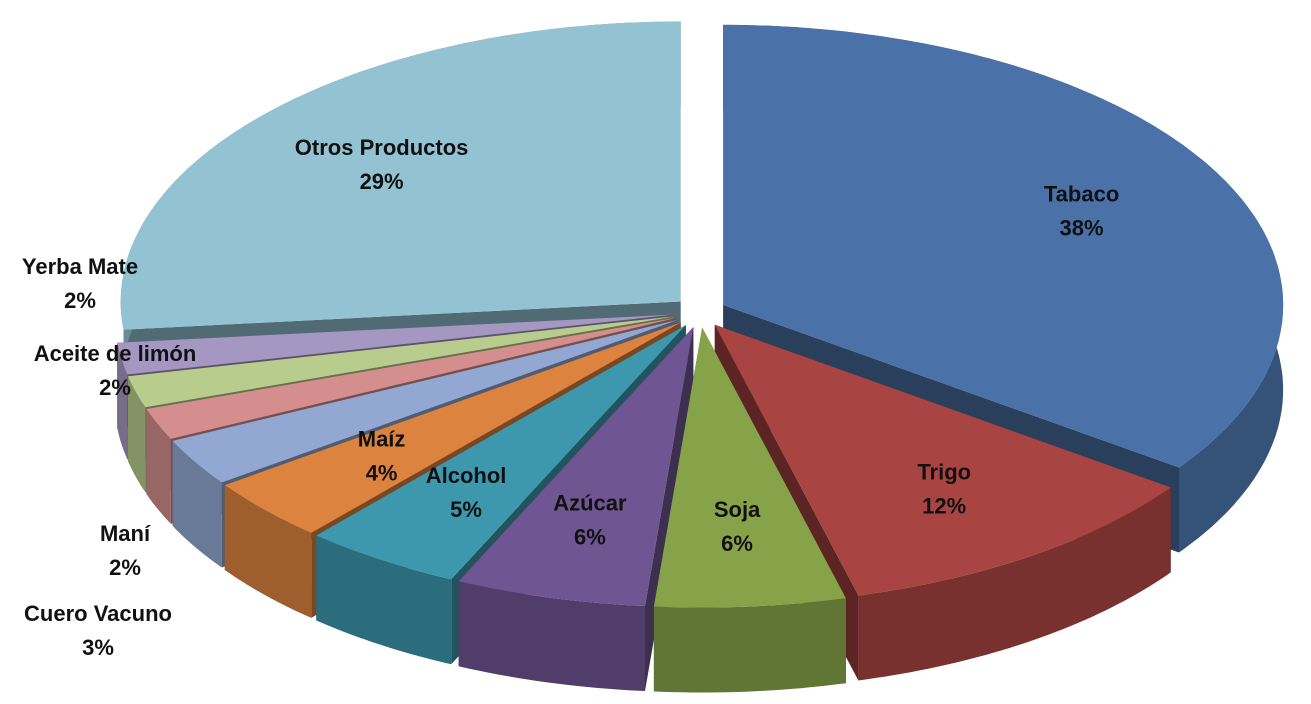 This screenshot has height=704, width=1311. I want to click on slice-label: Soja, so click(737, 509).